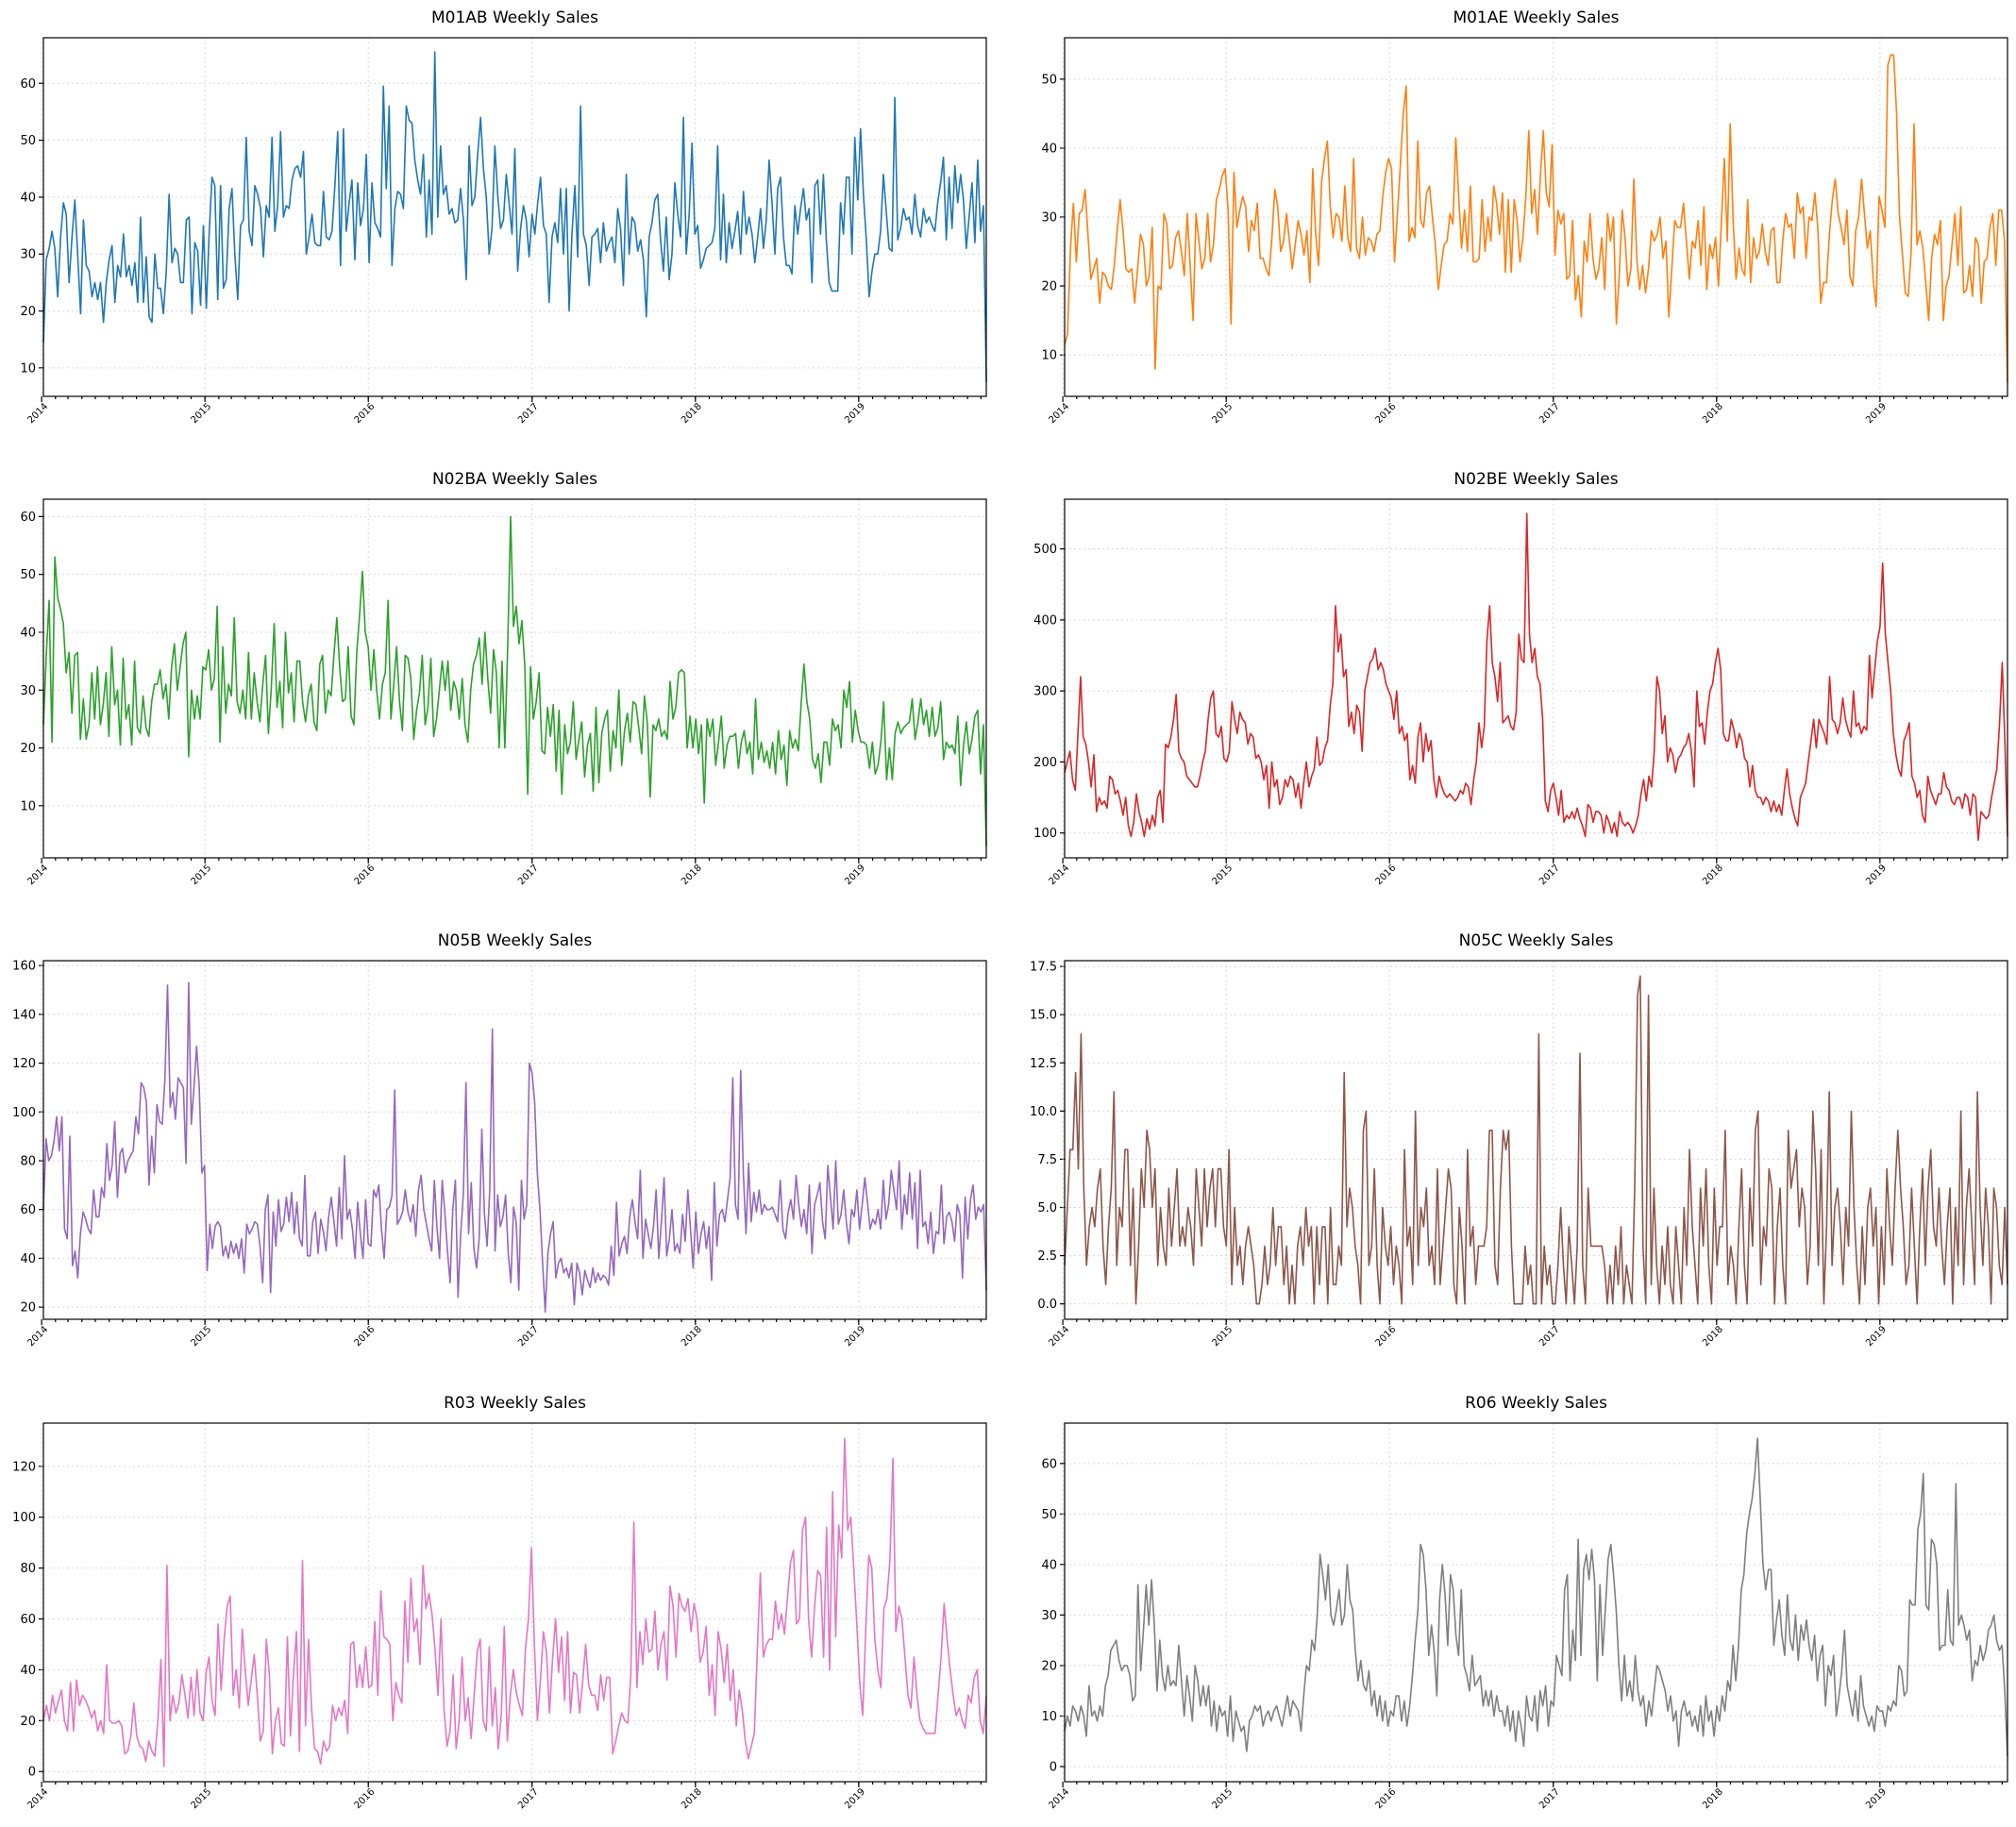  What do you see at coordinates (515, 1403) in the screenshot?
I see `chart-title: R03 Weekly Sales` at bounding box center [515, 1403].